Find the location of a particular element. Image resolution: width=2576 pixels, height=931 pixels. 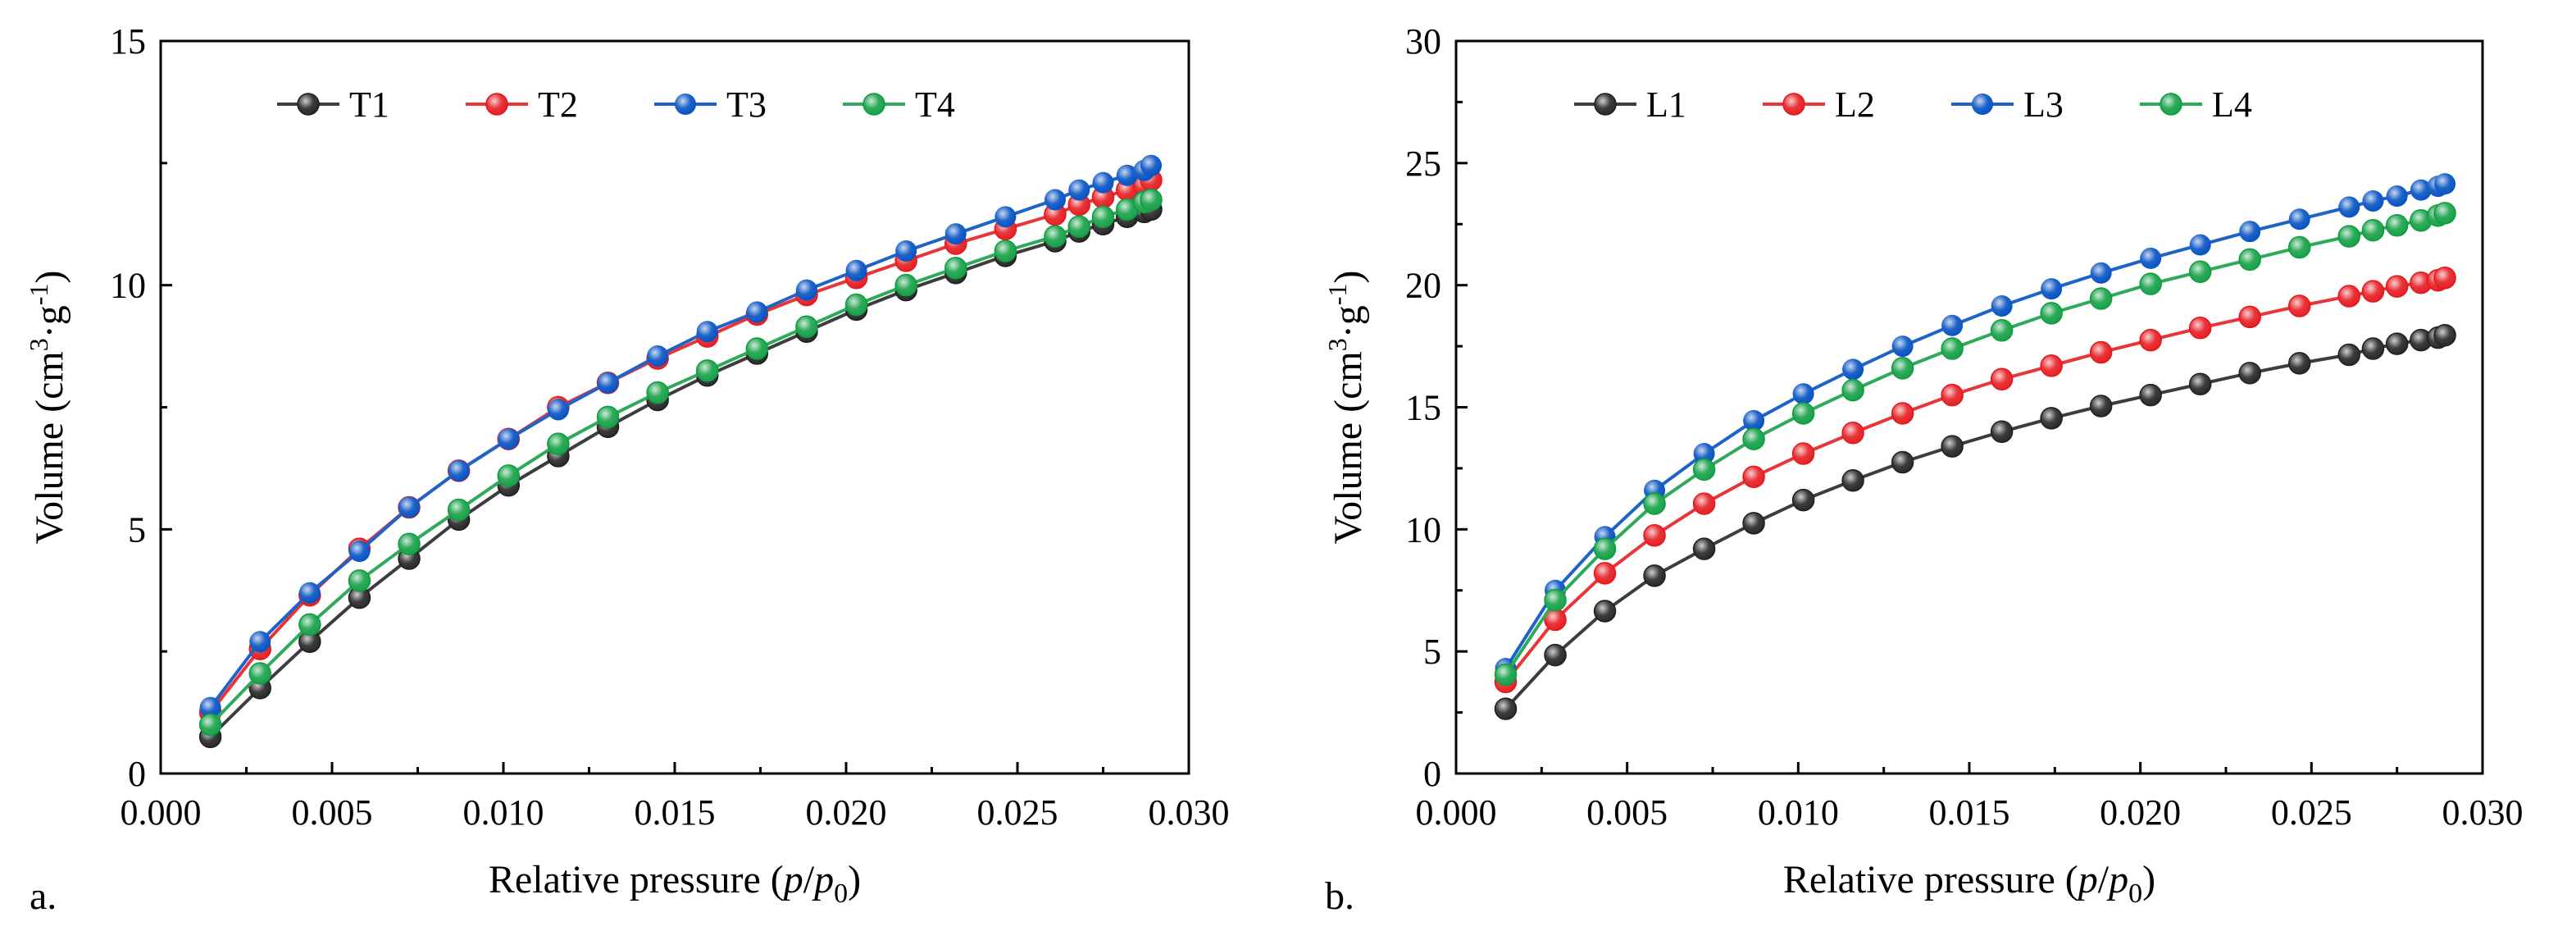

panel-a-y-tick-label-3: 15 is located at coordinates (128, 41).